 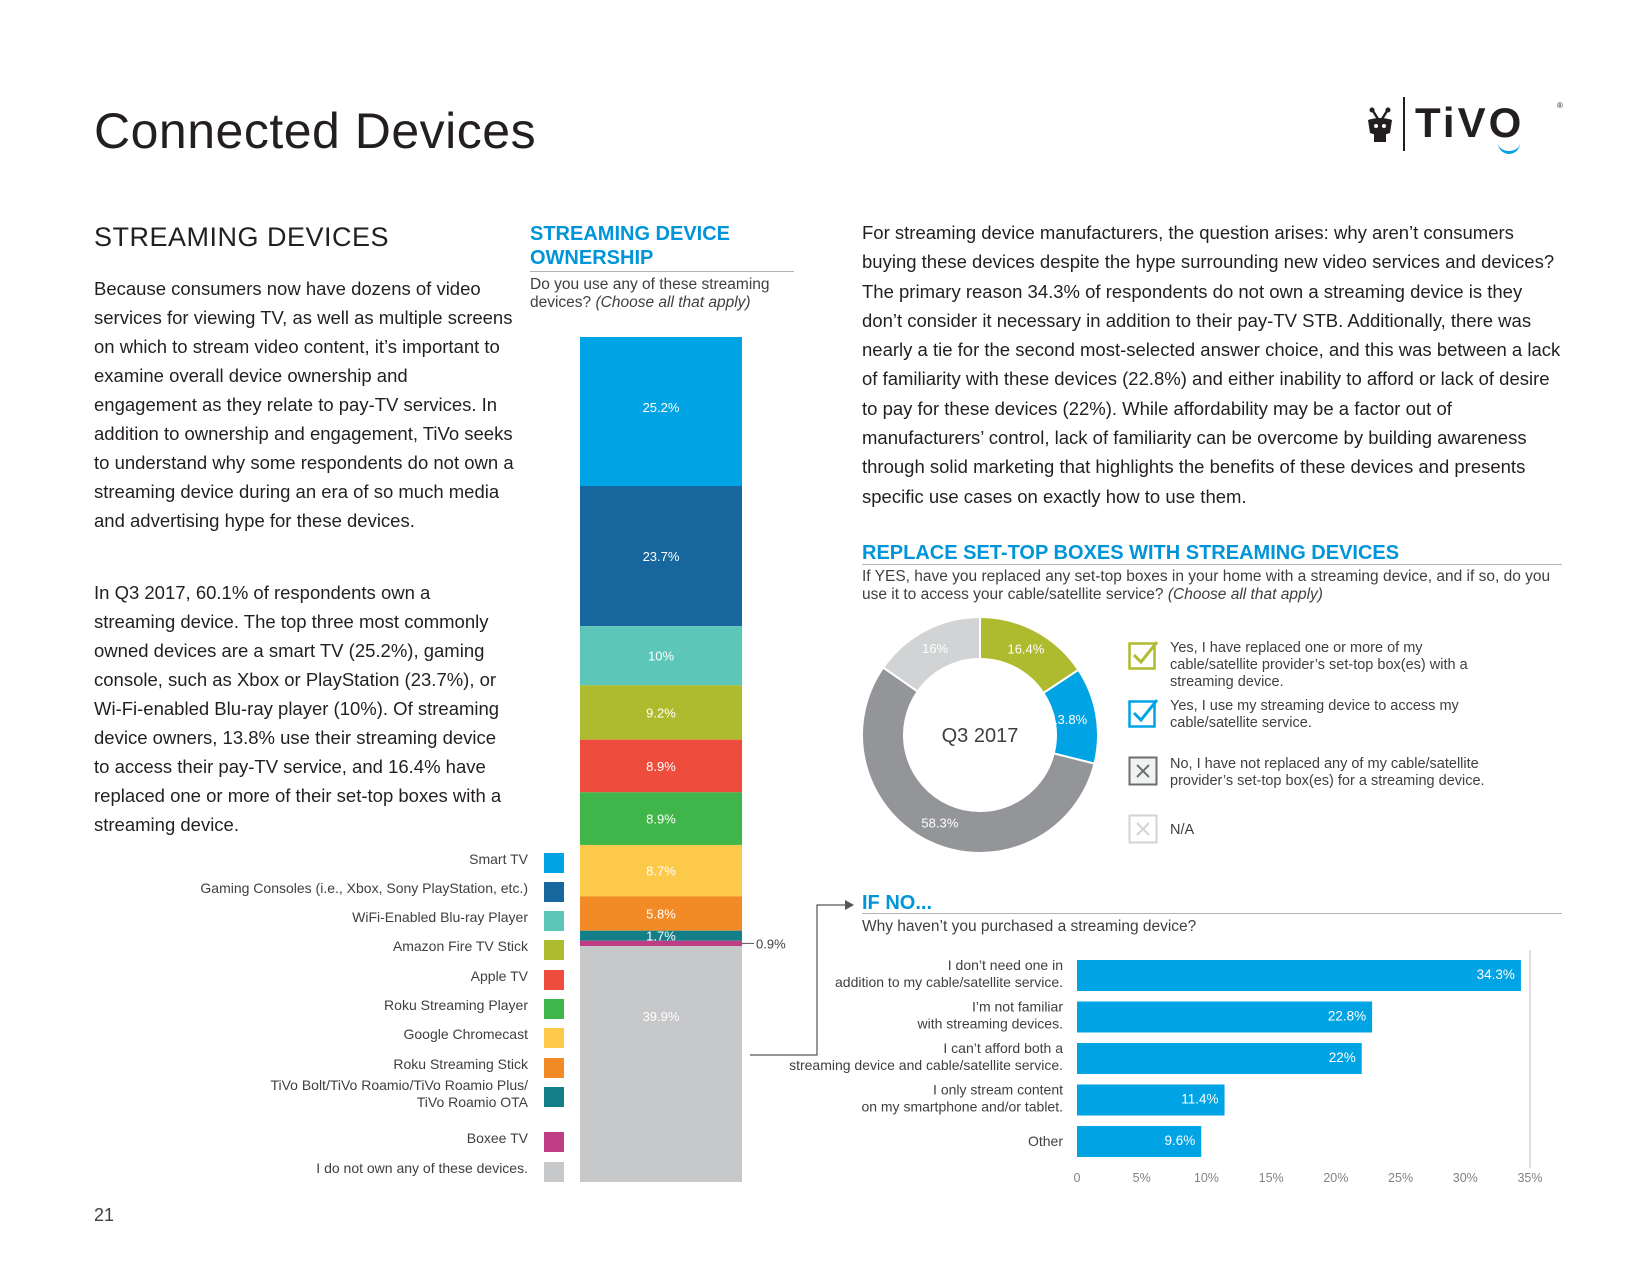 What do you see at coordinates (460, 1064) in the screenshot?
I see `ownership-legend-label: Roku Streaming Stick` at bounding box center [460, 1064].